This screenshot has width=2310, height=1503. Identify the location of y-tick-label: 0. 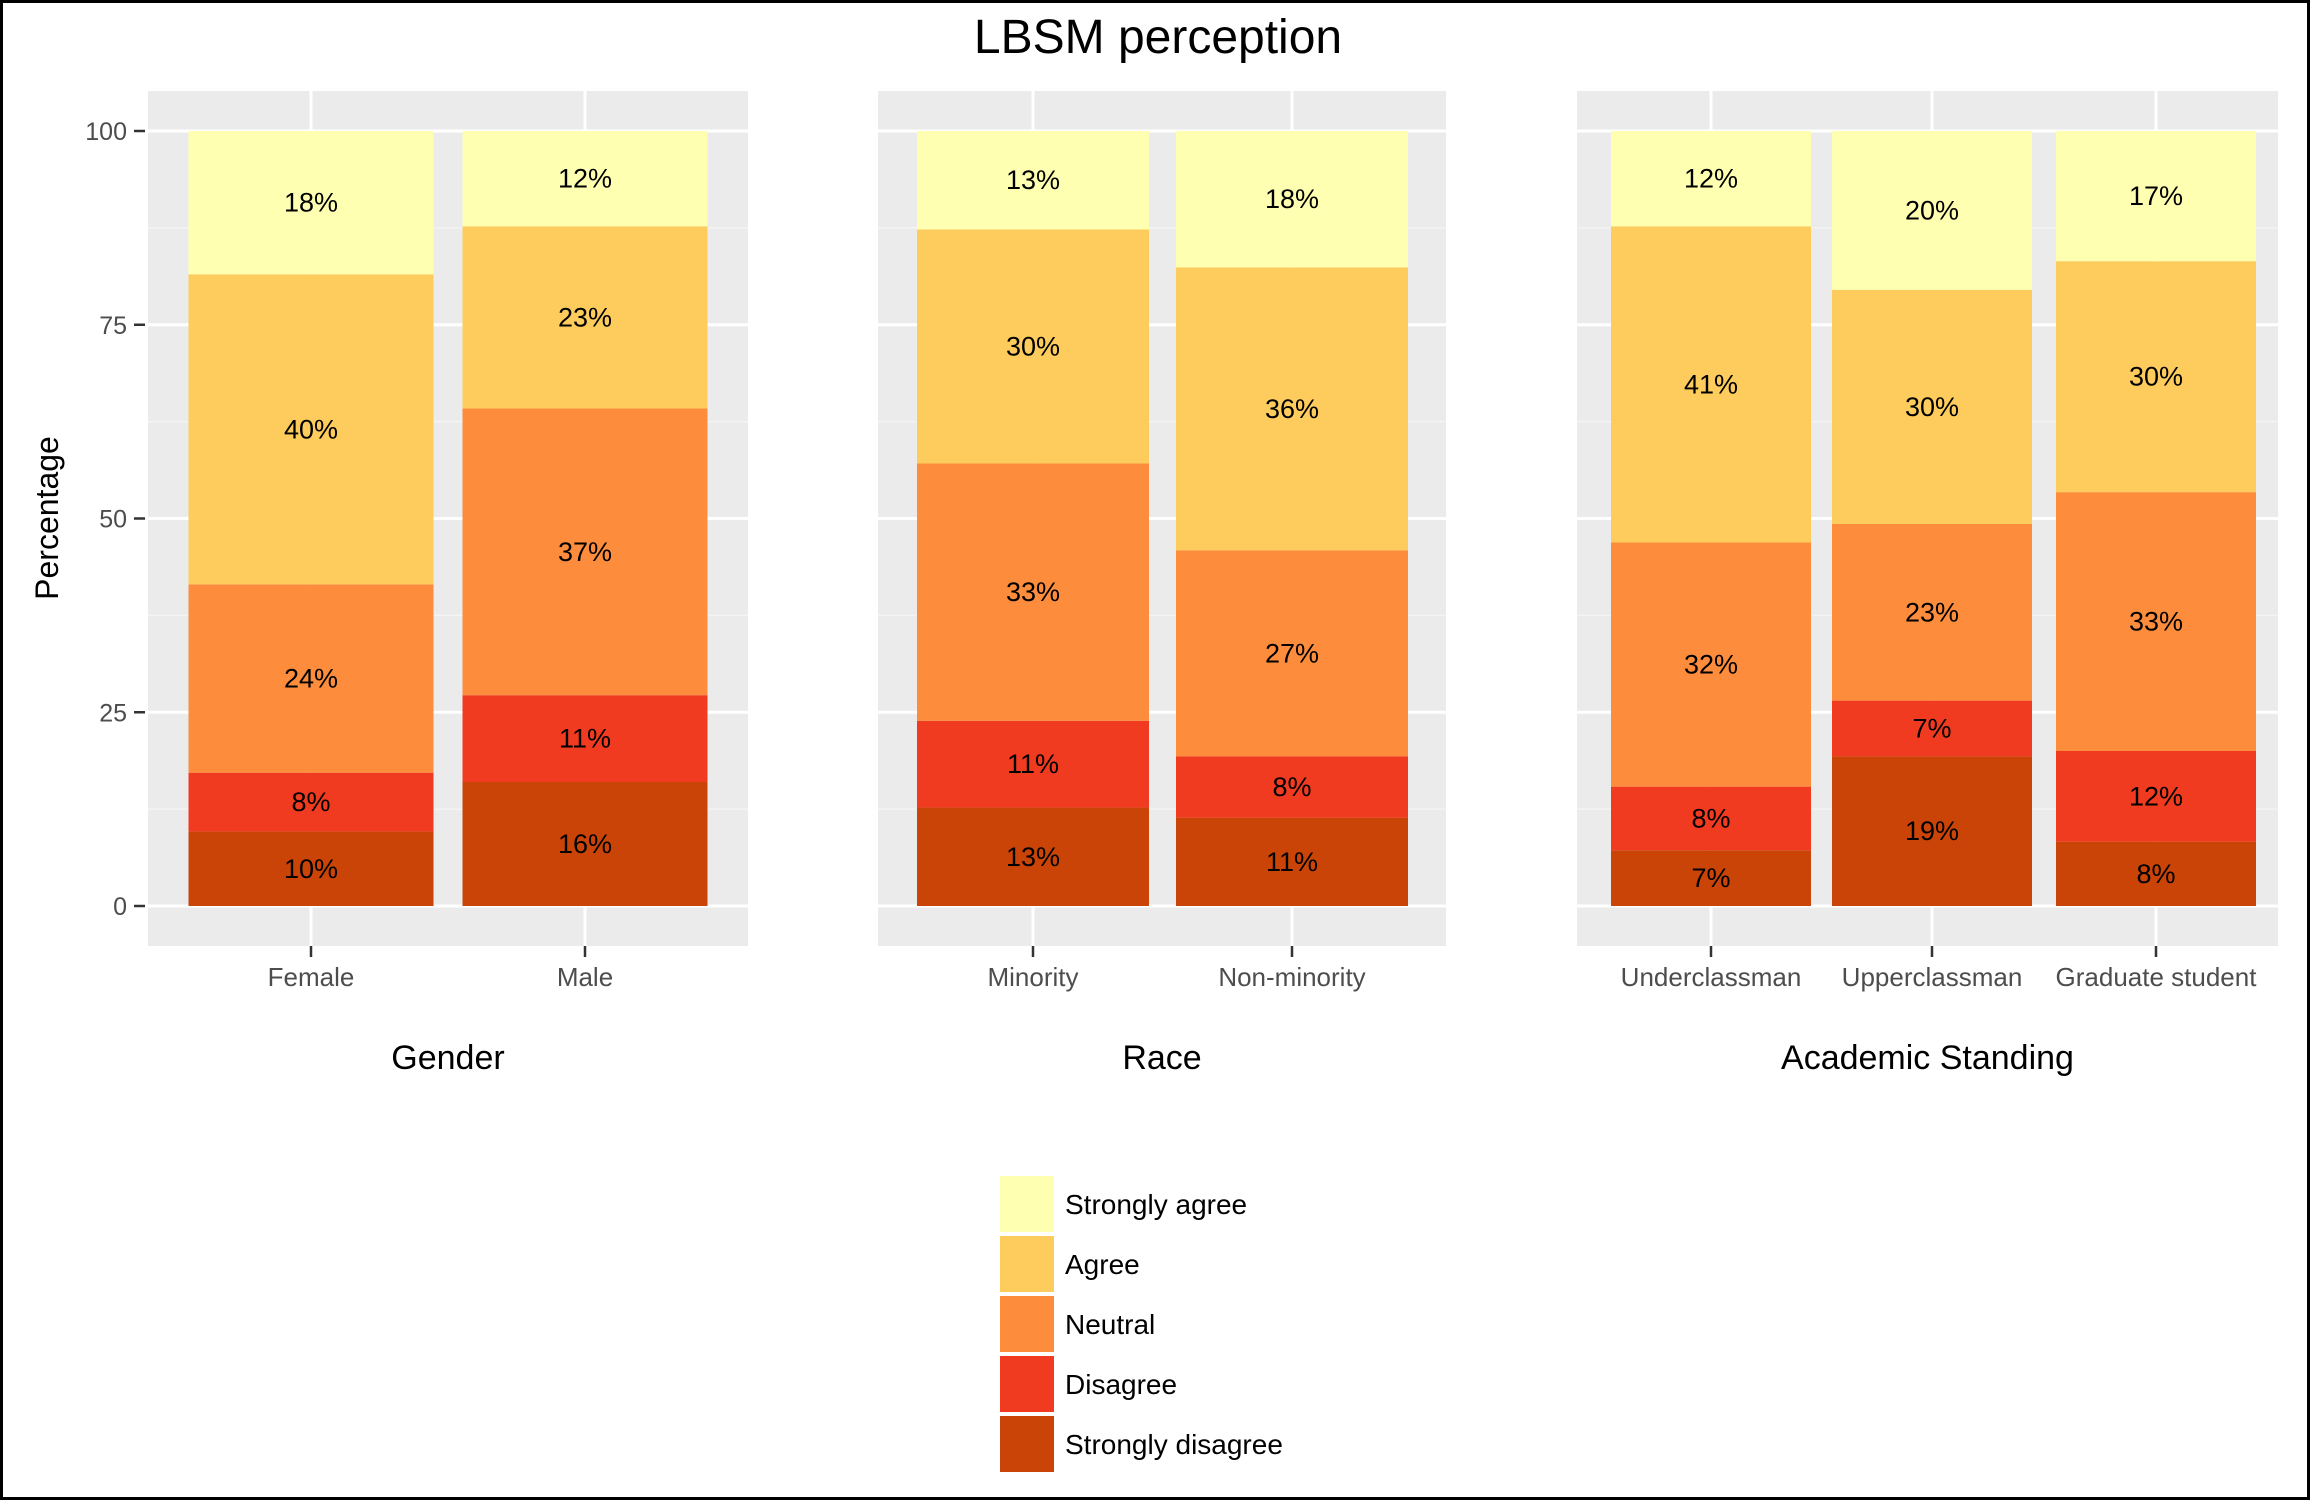
(120, 907).